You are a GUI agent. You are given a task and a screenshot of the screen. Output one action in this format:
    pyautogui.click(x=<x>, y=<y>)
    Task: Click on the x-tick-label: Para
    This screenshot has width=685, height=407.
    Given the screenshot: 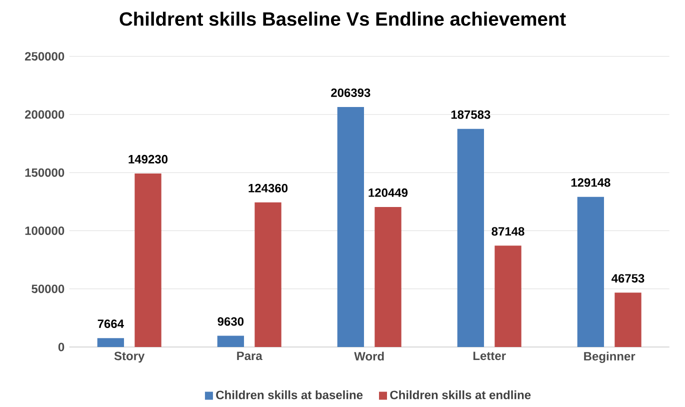 What is the action you would take?
    pyautogui.click(x=249, y=356)
    